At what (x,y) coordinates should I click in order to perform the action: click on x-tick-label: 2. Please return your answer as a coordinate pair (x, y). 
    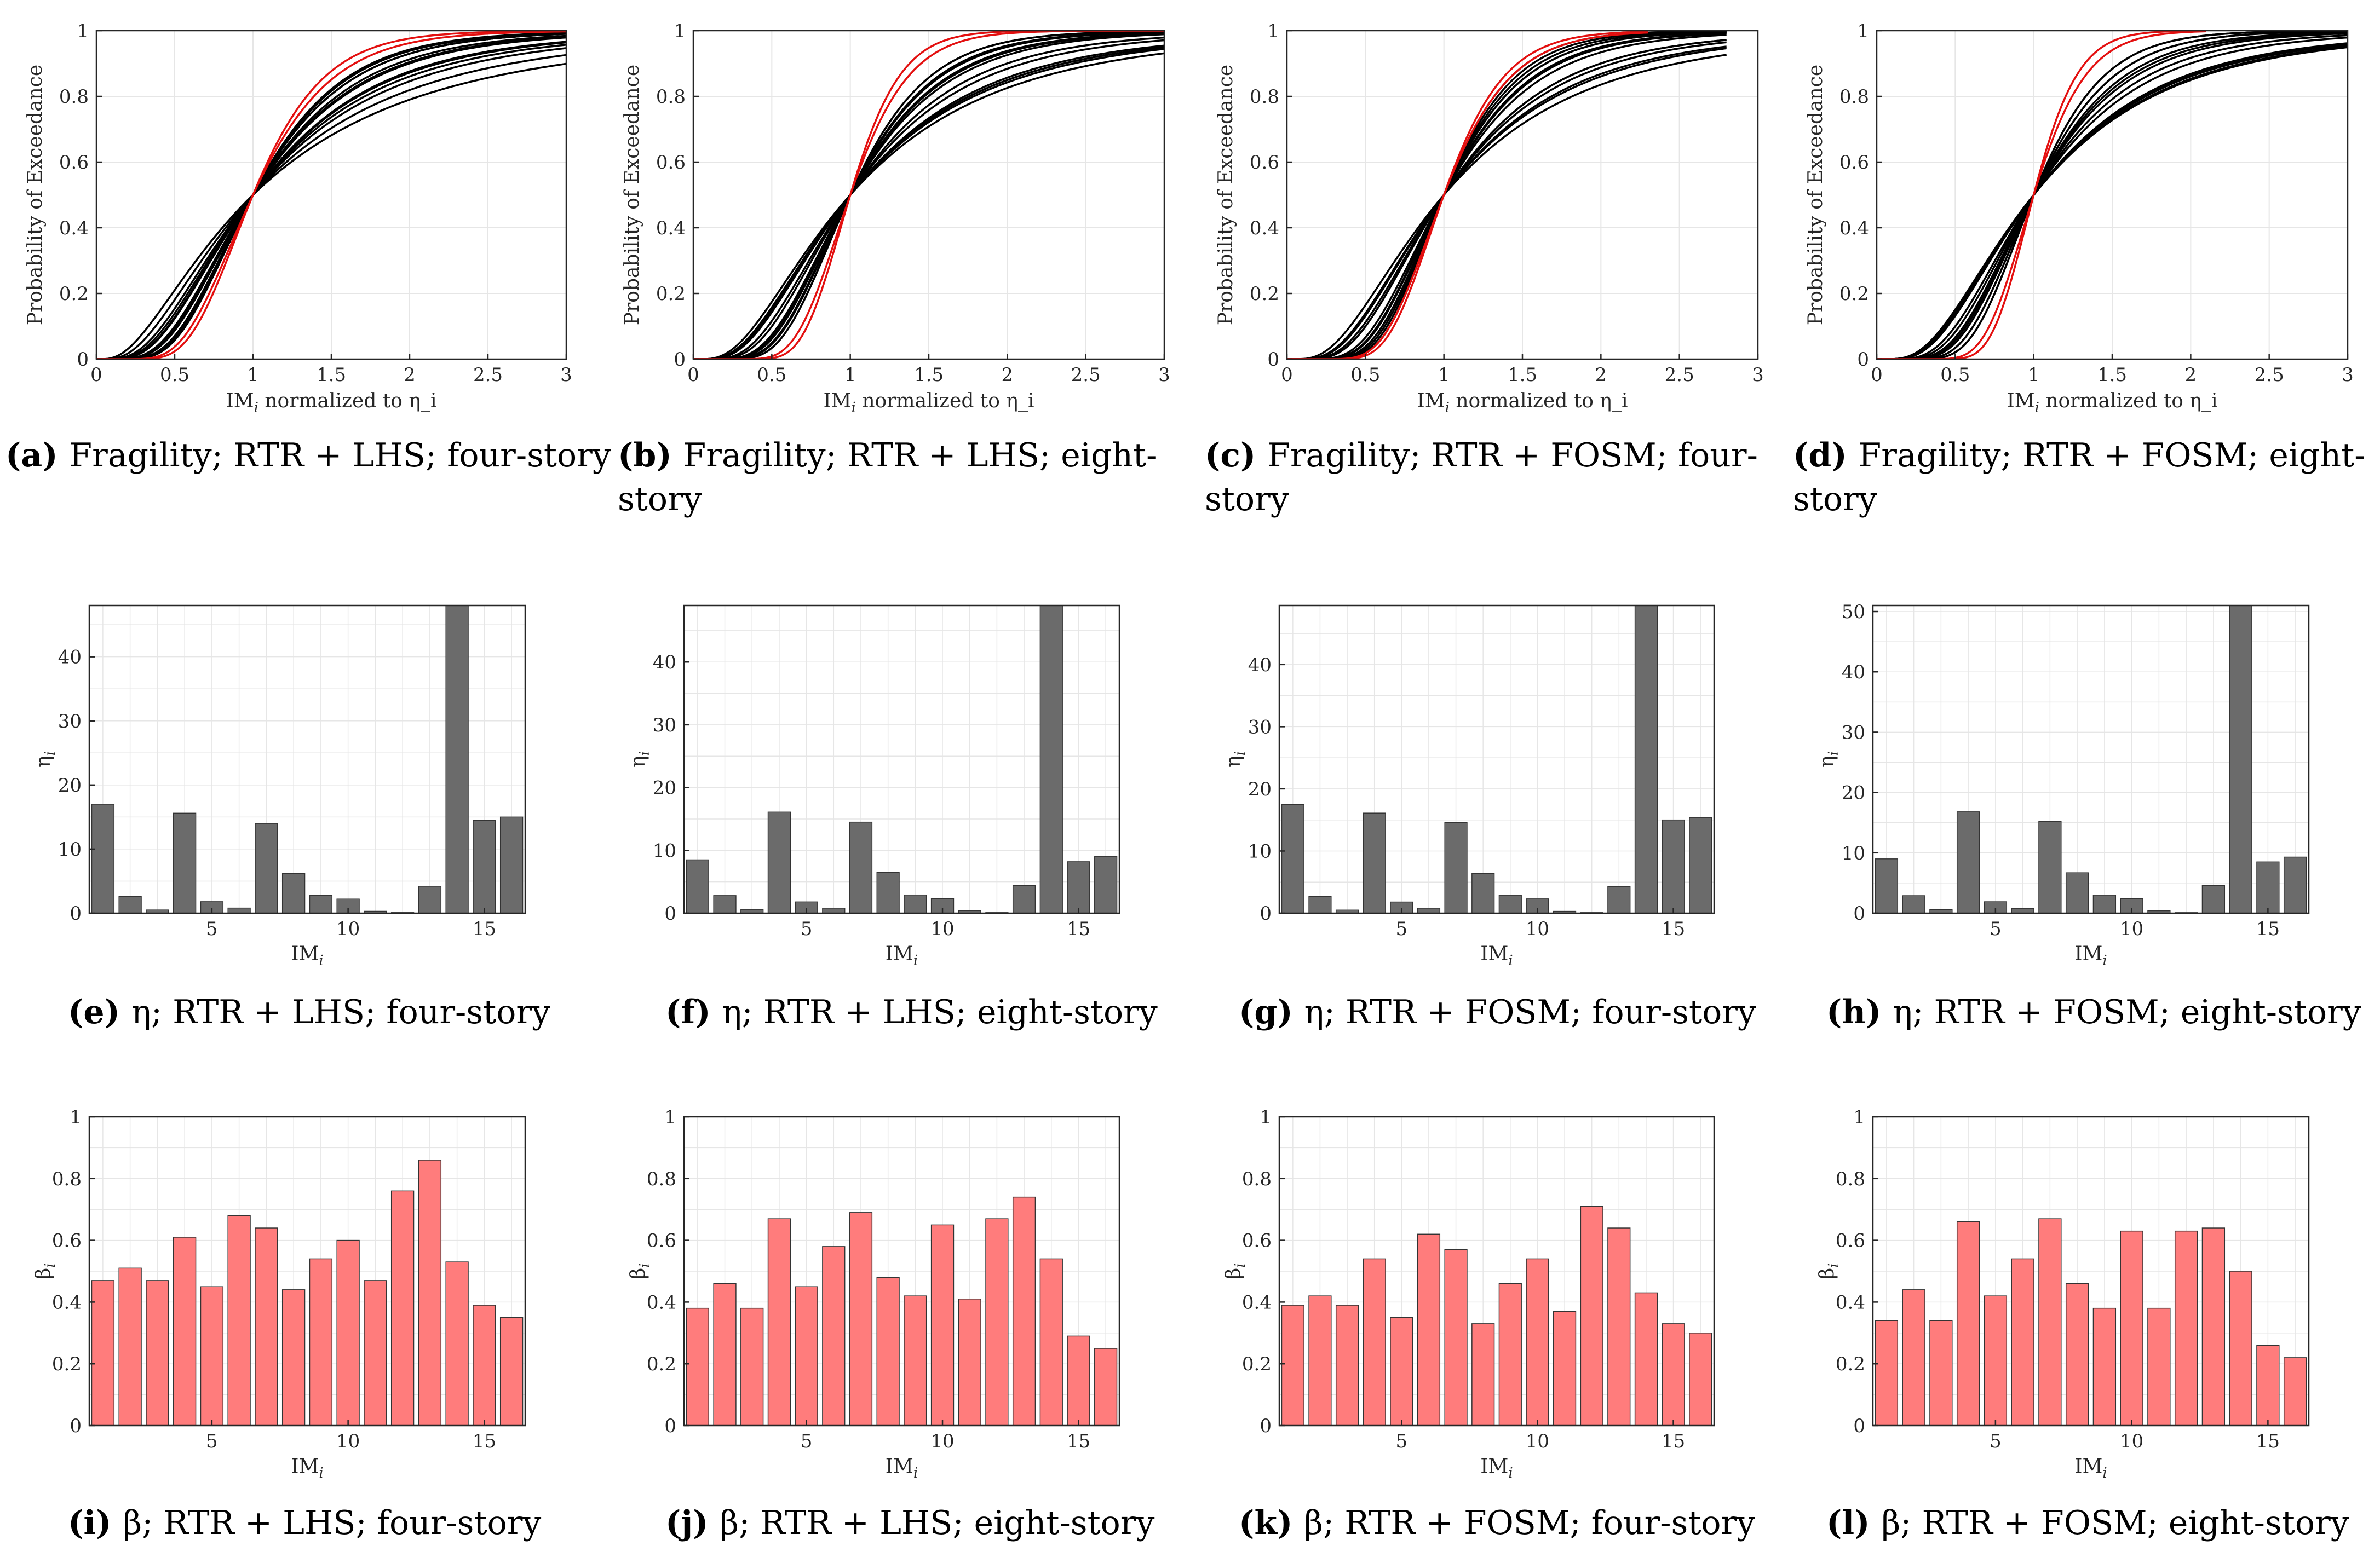
    Looking at the image, I should click on (2191, 375).